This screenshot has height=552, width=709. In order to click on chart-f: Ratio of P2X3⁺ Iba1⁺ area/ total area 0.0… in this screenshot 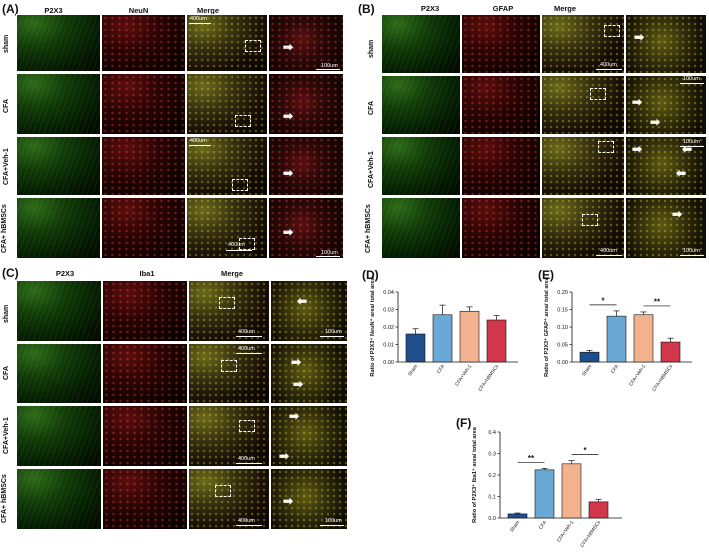, I will do `click(546, 487)`.